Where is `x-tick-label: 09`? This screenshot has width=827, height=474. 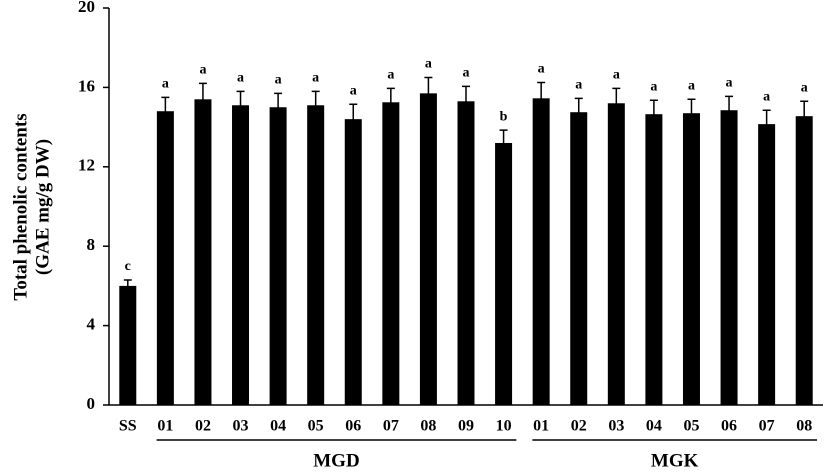
x-tick-label: 09 is located at coordinates (466, 426).